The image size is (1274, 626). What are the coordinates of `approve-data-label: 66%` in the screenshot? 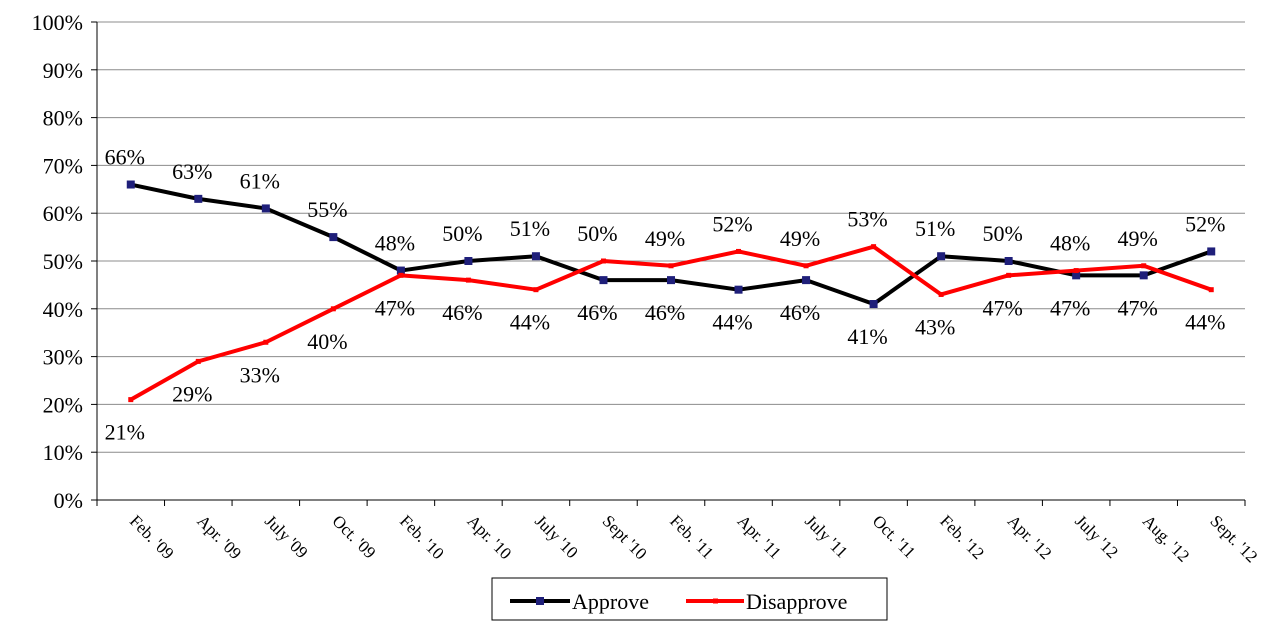 It's located at (125, 157).